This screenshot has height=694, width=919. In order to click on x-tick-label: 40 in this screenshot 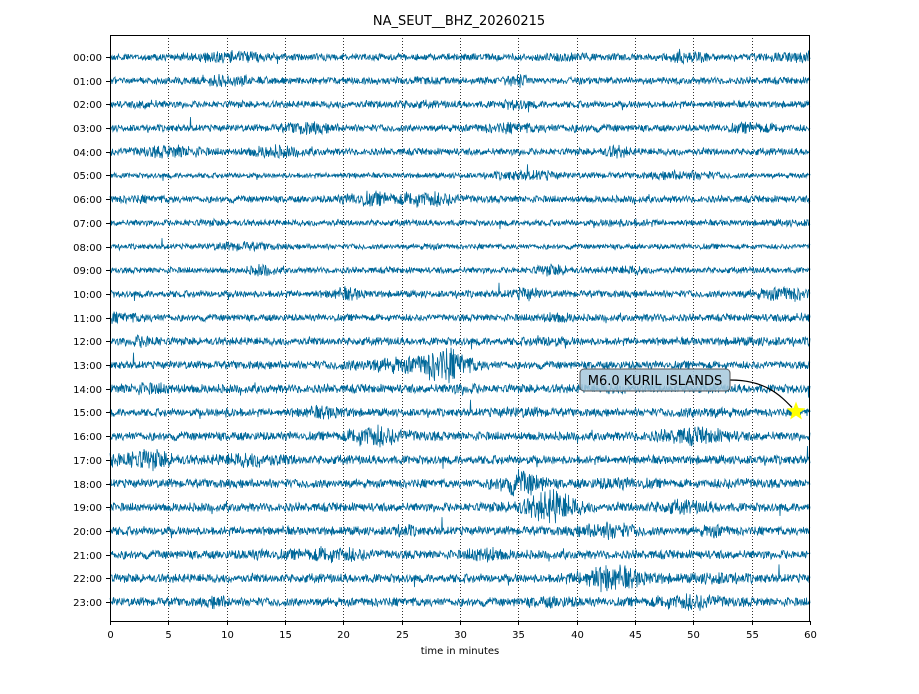, I will do `click(577, 635)`.